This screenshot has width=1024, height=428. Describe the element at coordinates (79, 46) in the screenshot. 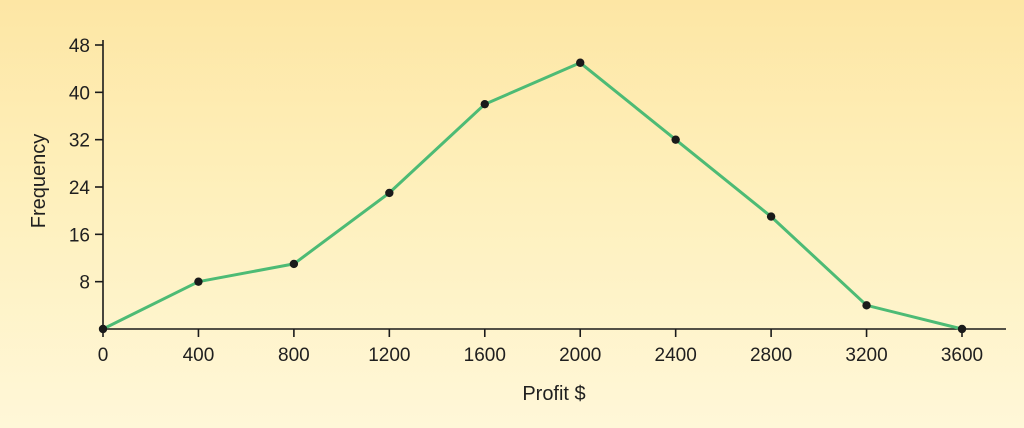

I see `y-tick-label: 48` at that location.